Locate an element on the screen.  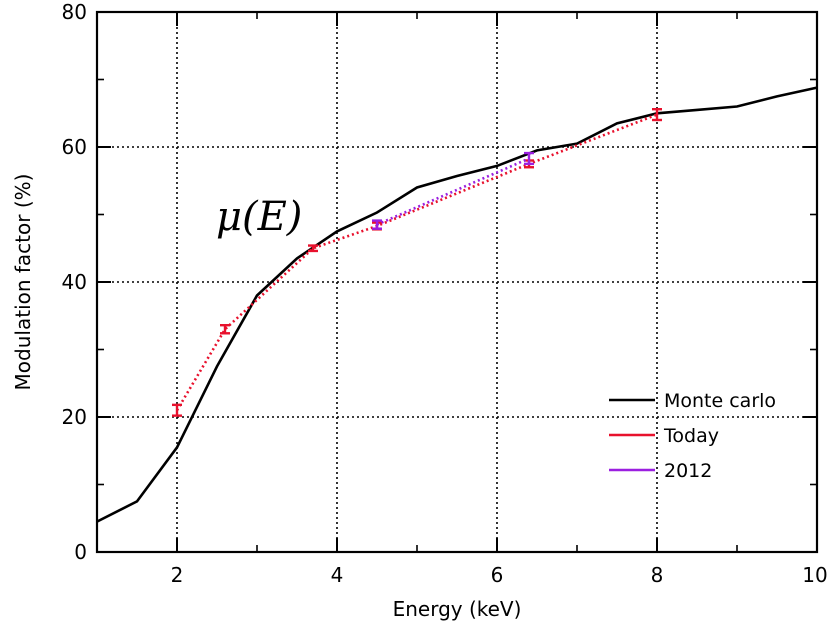
y-tick-label: 20 is located at coordinates (74, 417).